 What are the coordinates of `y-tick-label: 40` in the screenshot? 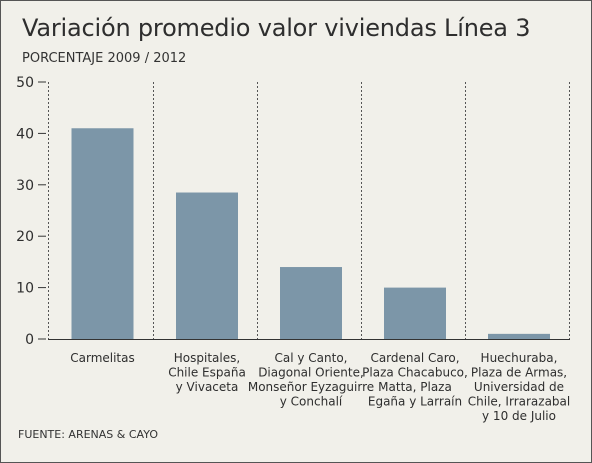 It's located at (25, 134).